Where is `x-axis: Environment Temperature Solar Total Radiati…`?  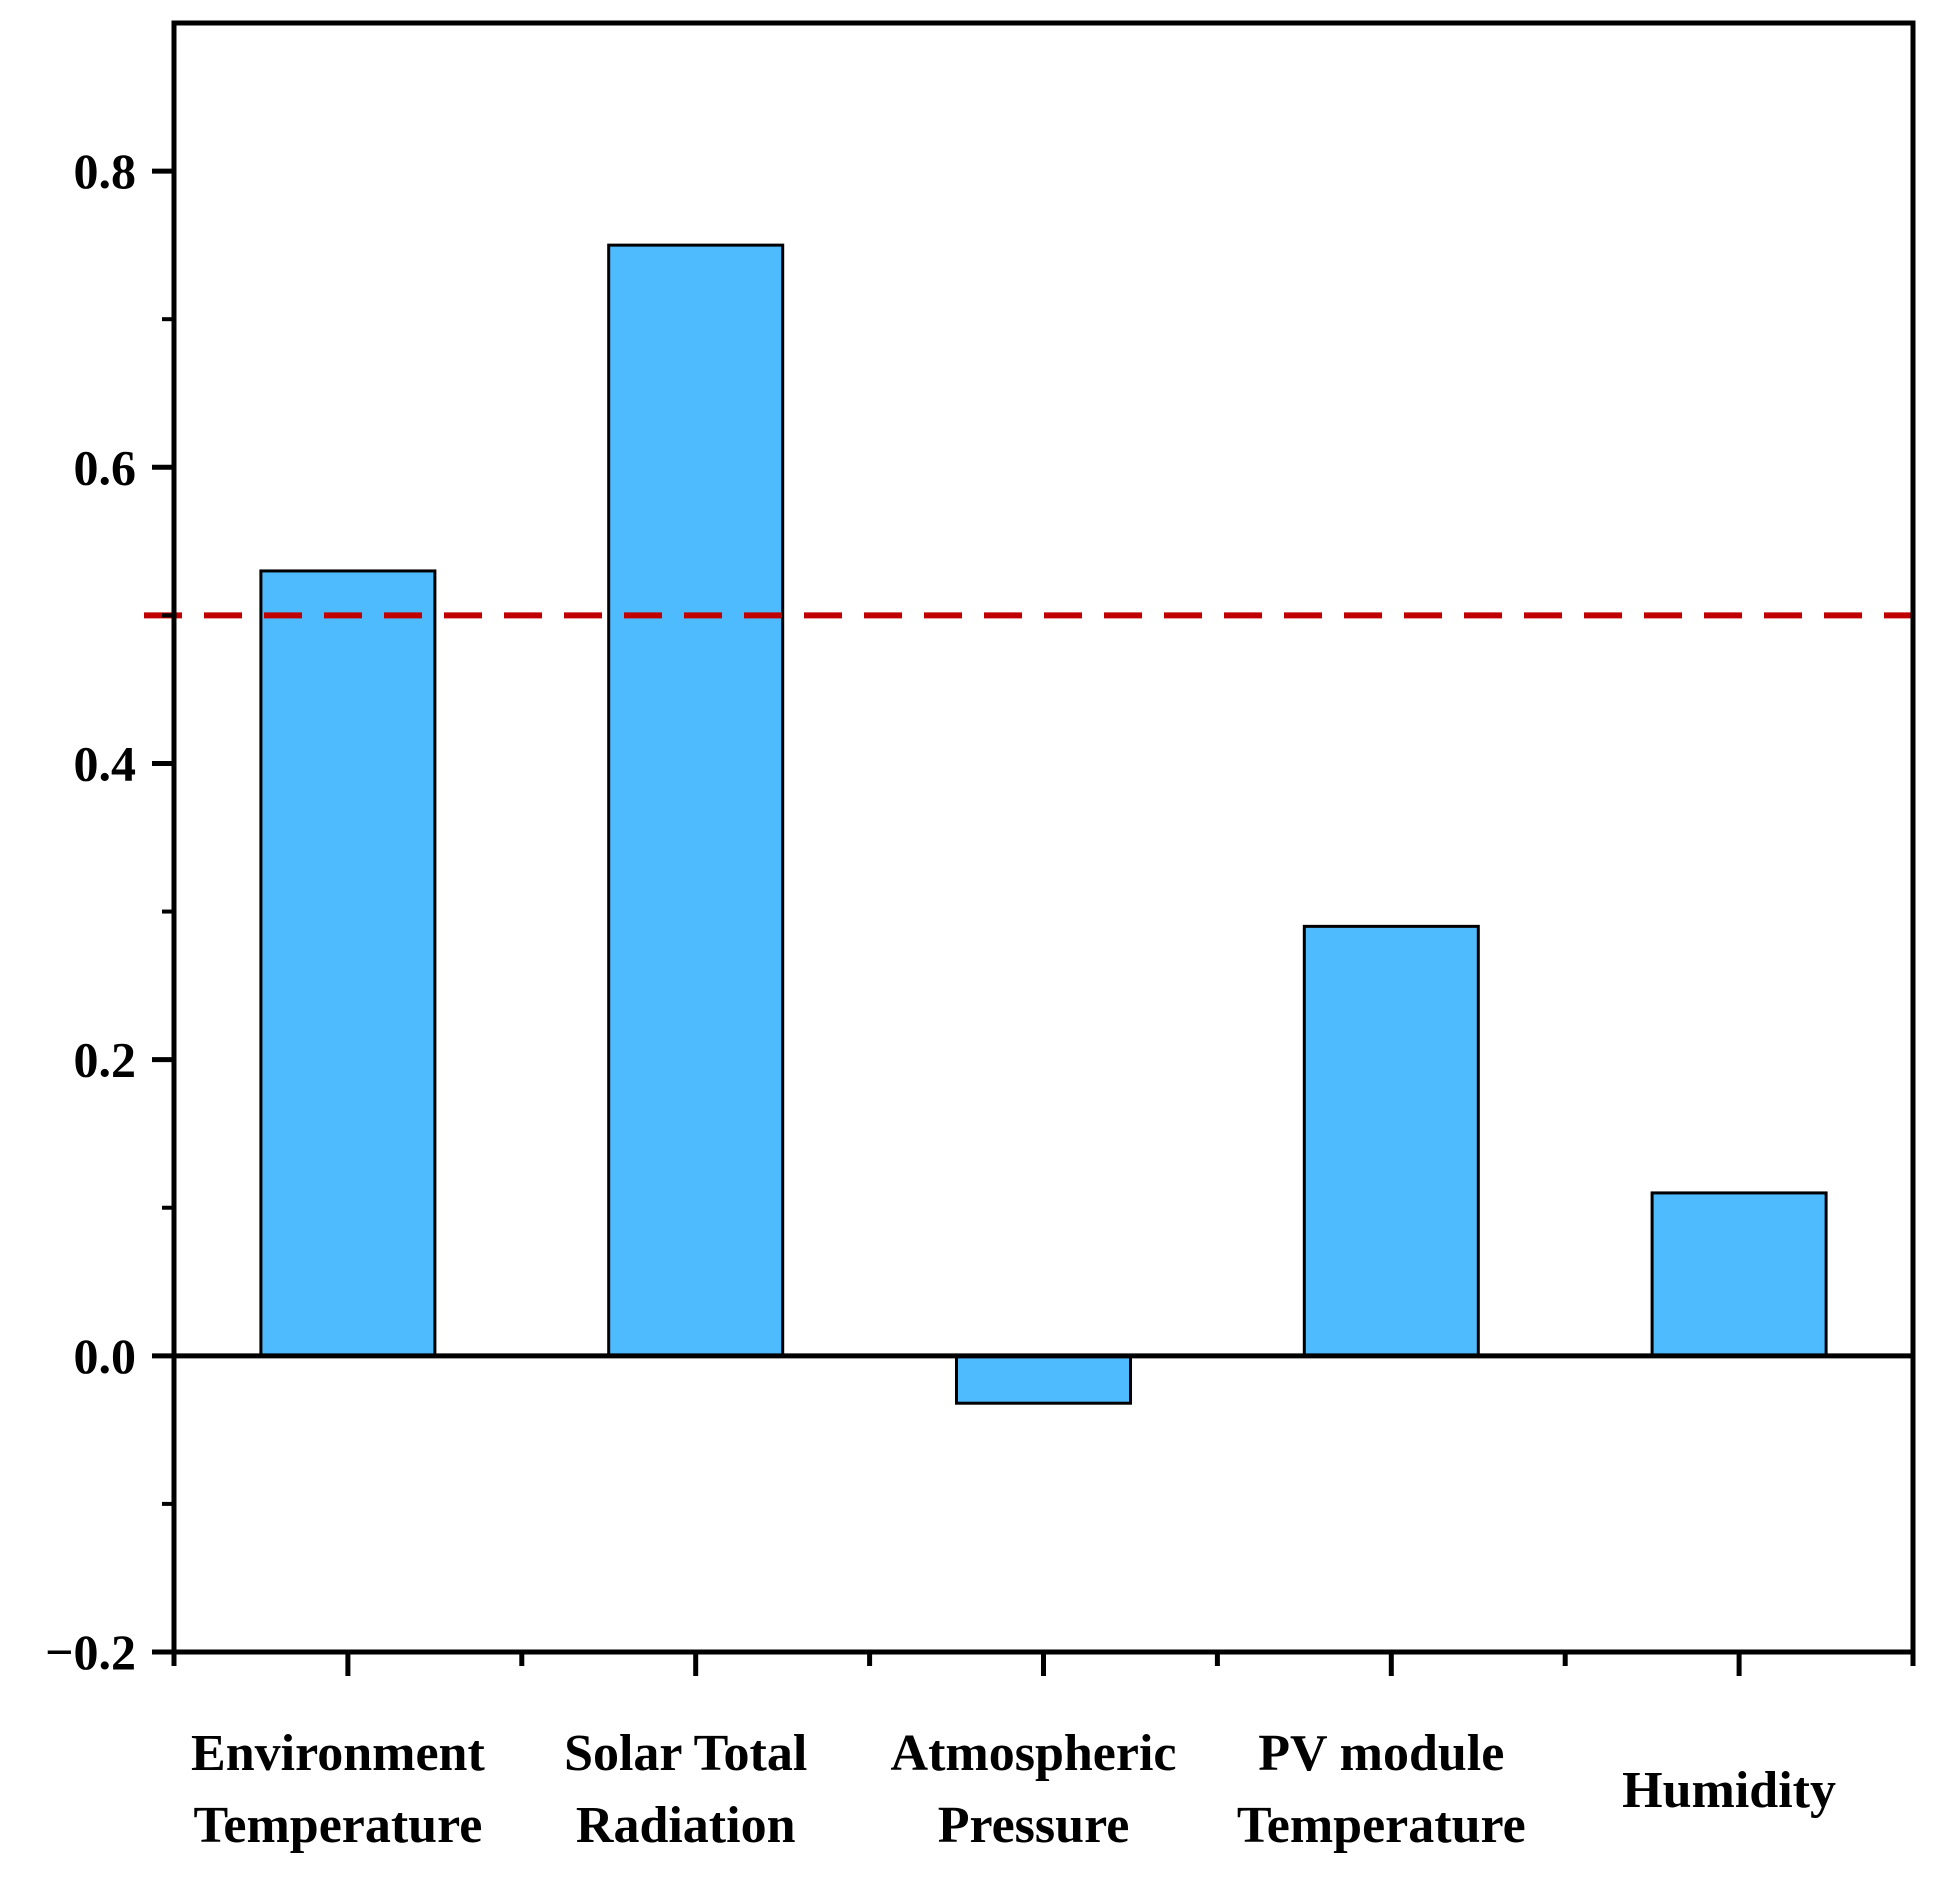 x-axis: Environment Temperature Solar Total Radiati… is located at coordinates (1043, 1753).